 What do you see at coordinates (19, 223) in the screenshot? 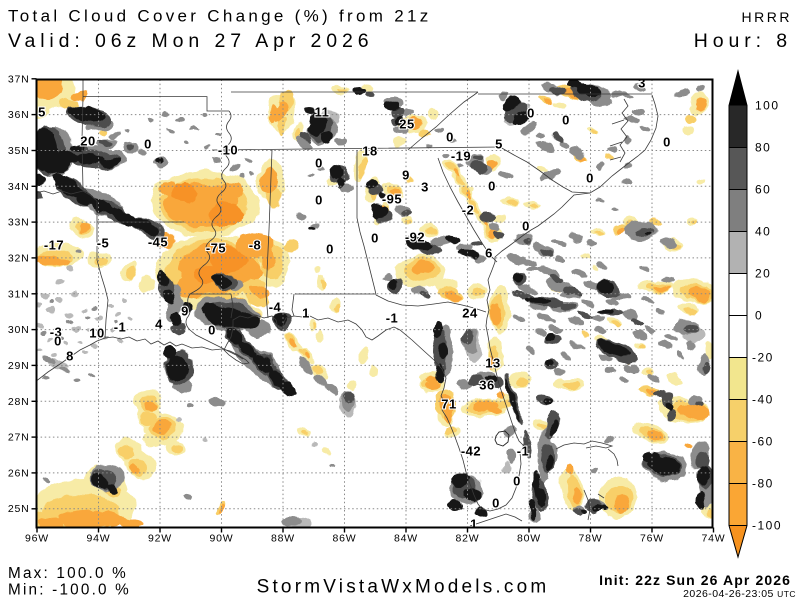
I see `svg-text: 33N` at bounding box center [19, 223].